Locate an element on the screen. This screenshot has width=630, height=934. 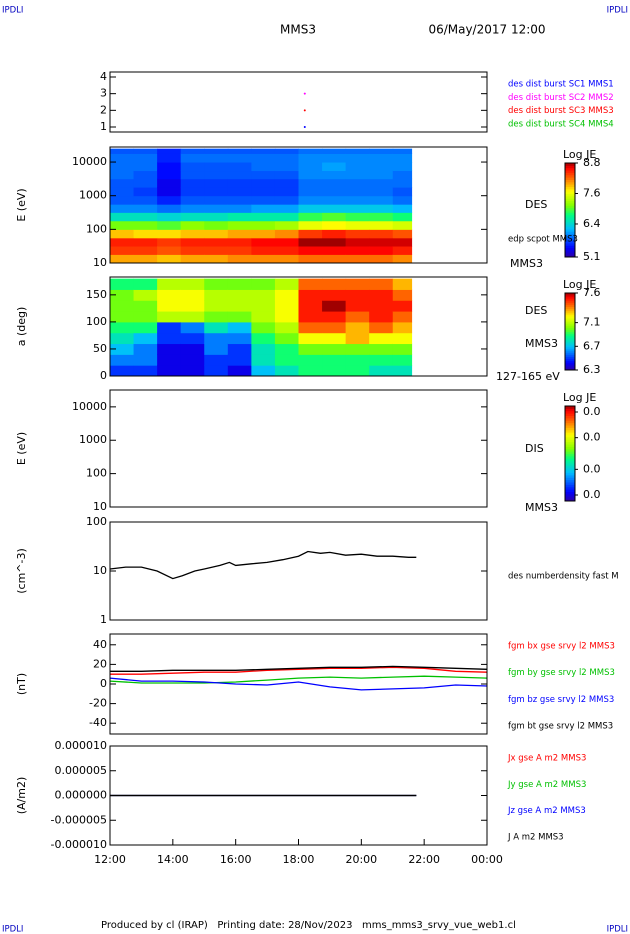
title: MMS3 is located at coordinates (298, 30).